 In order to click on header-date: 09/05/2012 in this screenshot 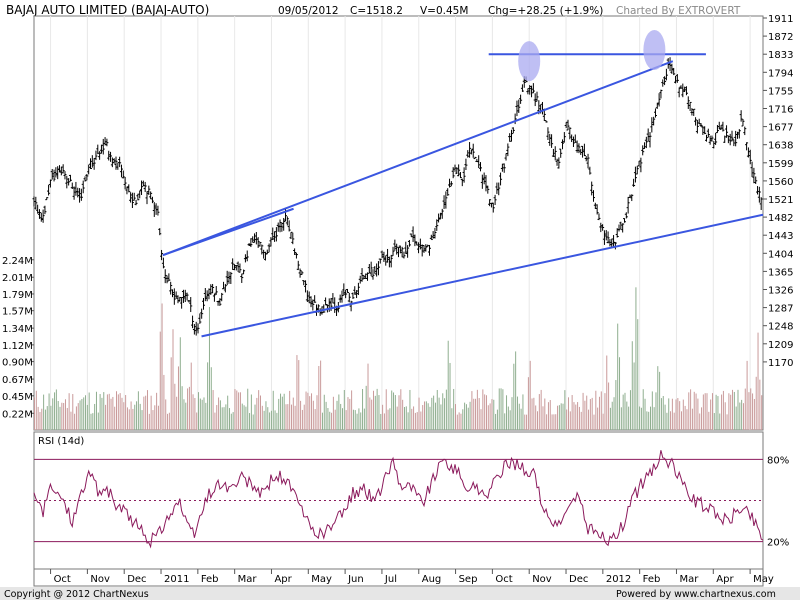, I will do `click(308, 11)`.